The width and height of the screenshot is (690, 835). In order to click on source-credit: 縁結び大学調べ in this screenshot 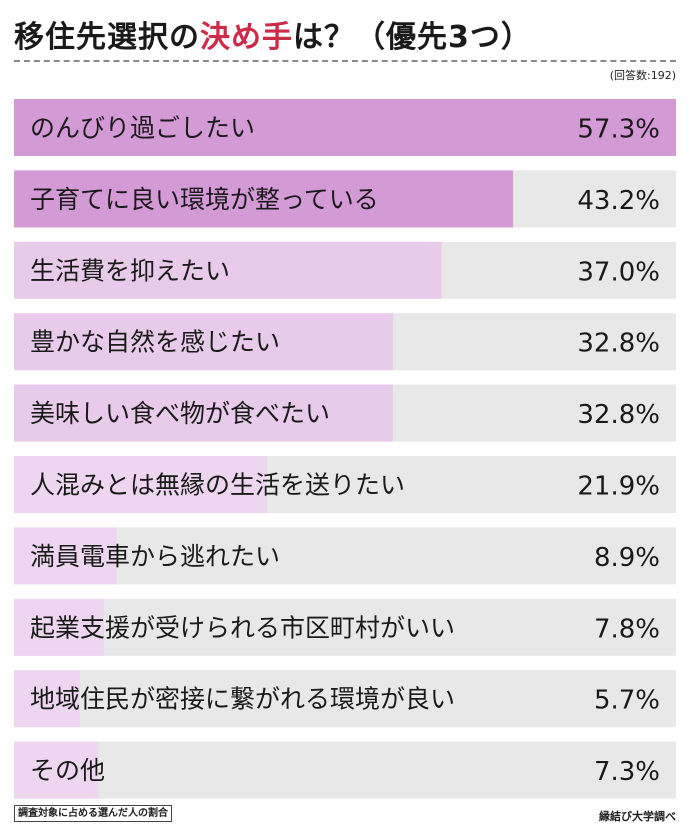, I will do `click(637, 816)`.